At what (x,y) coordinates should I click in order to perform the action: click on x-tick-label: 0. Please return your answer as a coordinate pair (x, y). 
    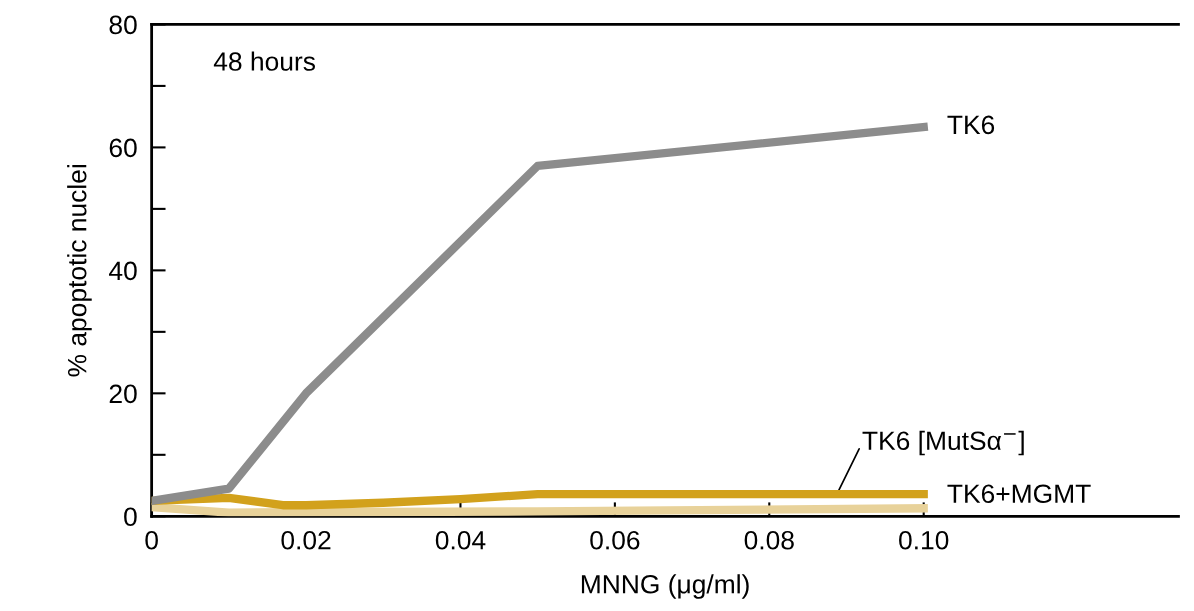
    Looking at the image, I should click on (151, 540).